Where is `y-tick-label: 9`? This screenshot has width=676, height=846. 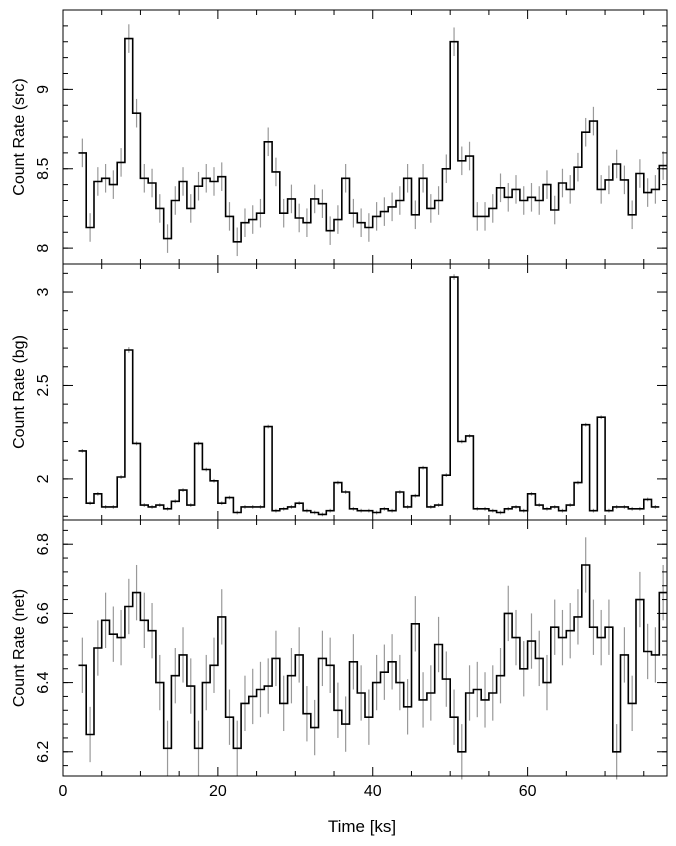 y-tick-label: 9 is located at coordinates (43, 89).